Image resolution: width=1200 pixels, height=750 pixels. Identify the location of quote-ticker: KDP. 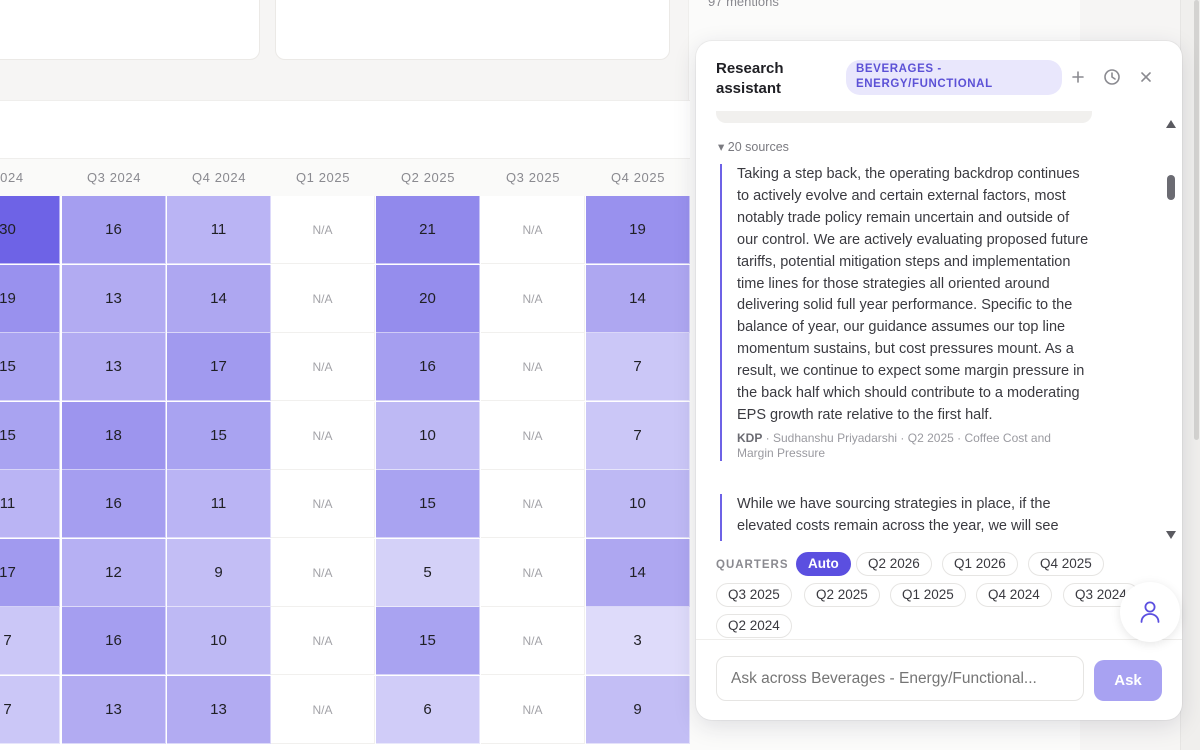
(750, 437).